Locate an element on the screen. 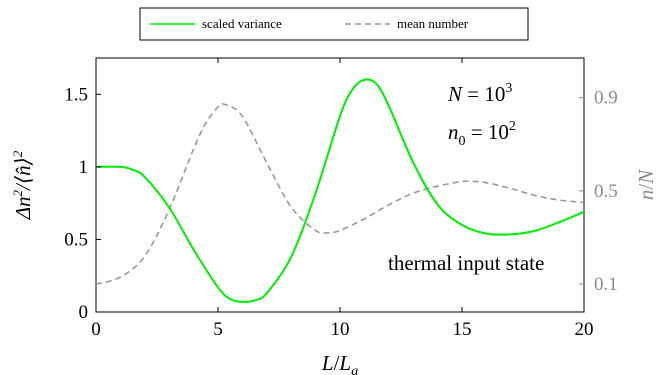 The height and width of the screenshot is (375, 670). y-axis-label-left: Δn2/⟨n̂⟩2 is located at coordinates (22, 185).